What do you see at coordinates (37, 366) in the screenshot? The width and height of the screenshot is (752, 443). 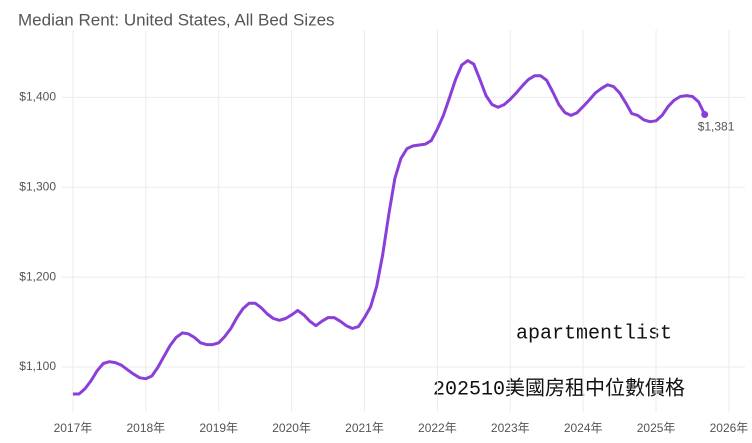 I see `y-tick-label: $1,100` at bounding box center [37, 366].